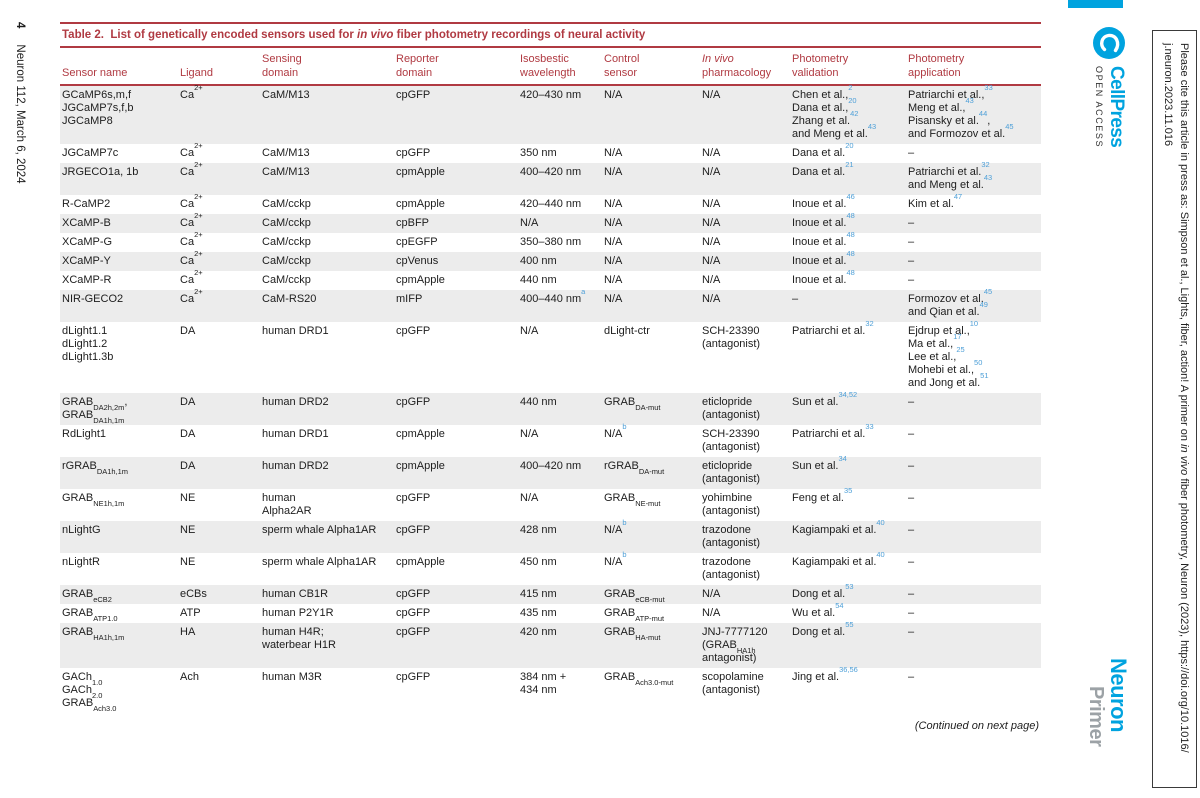 The image size is (1200, 798). I want to click on cell-in-vivo-pharmacology: SCH-23390 (antagonist), so click(731, 440).